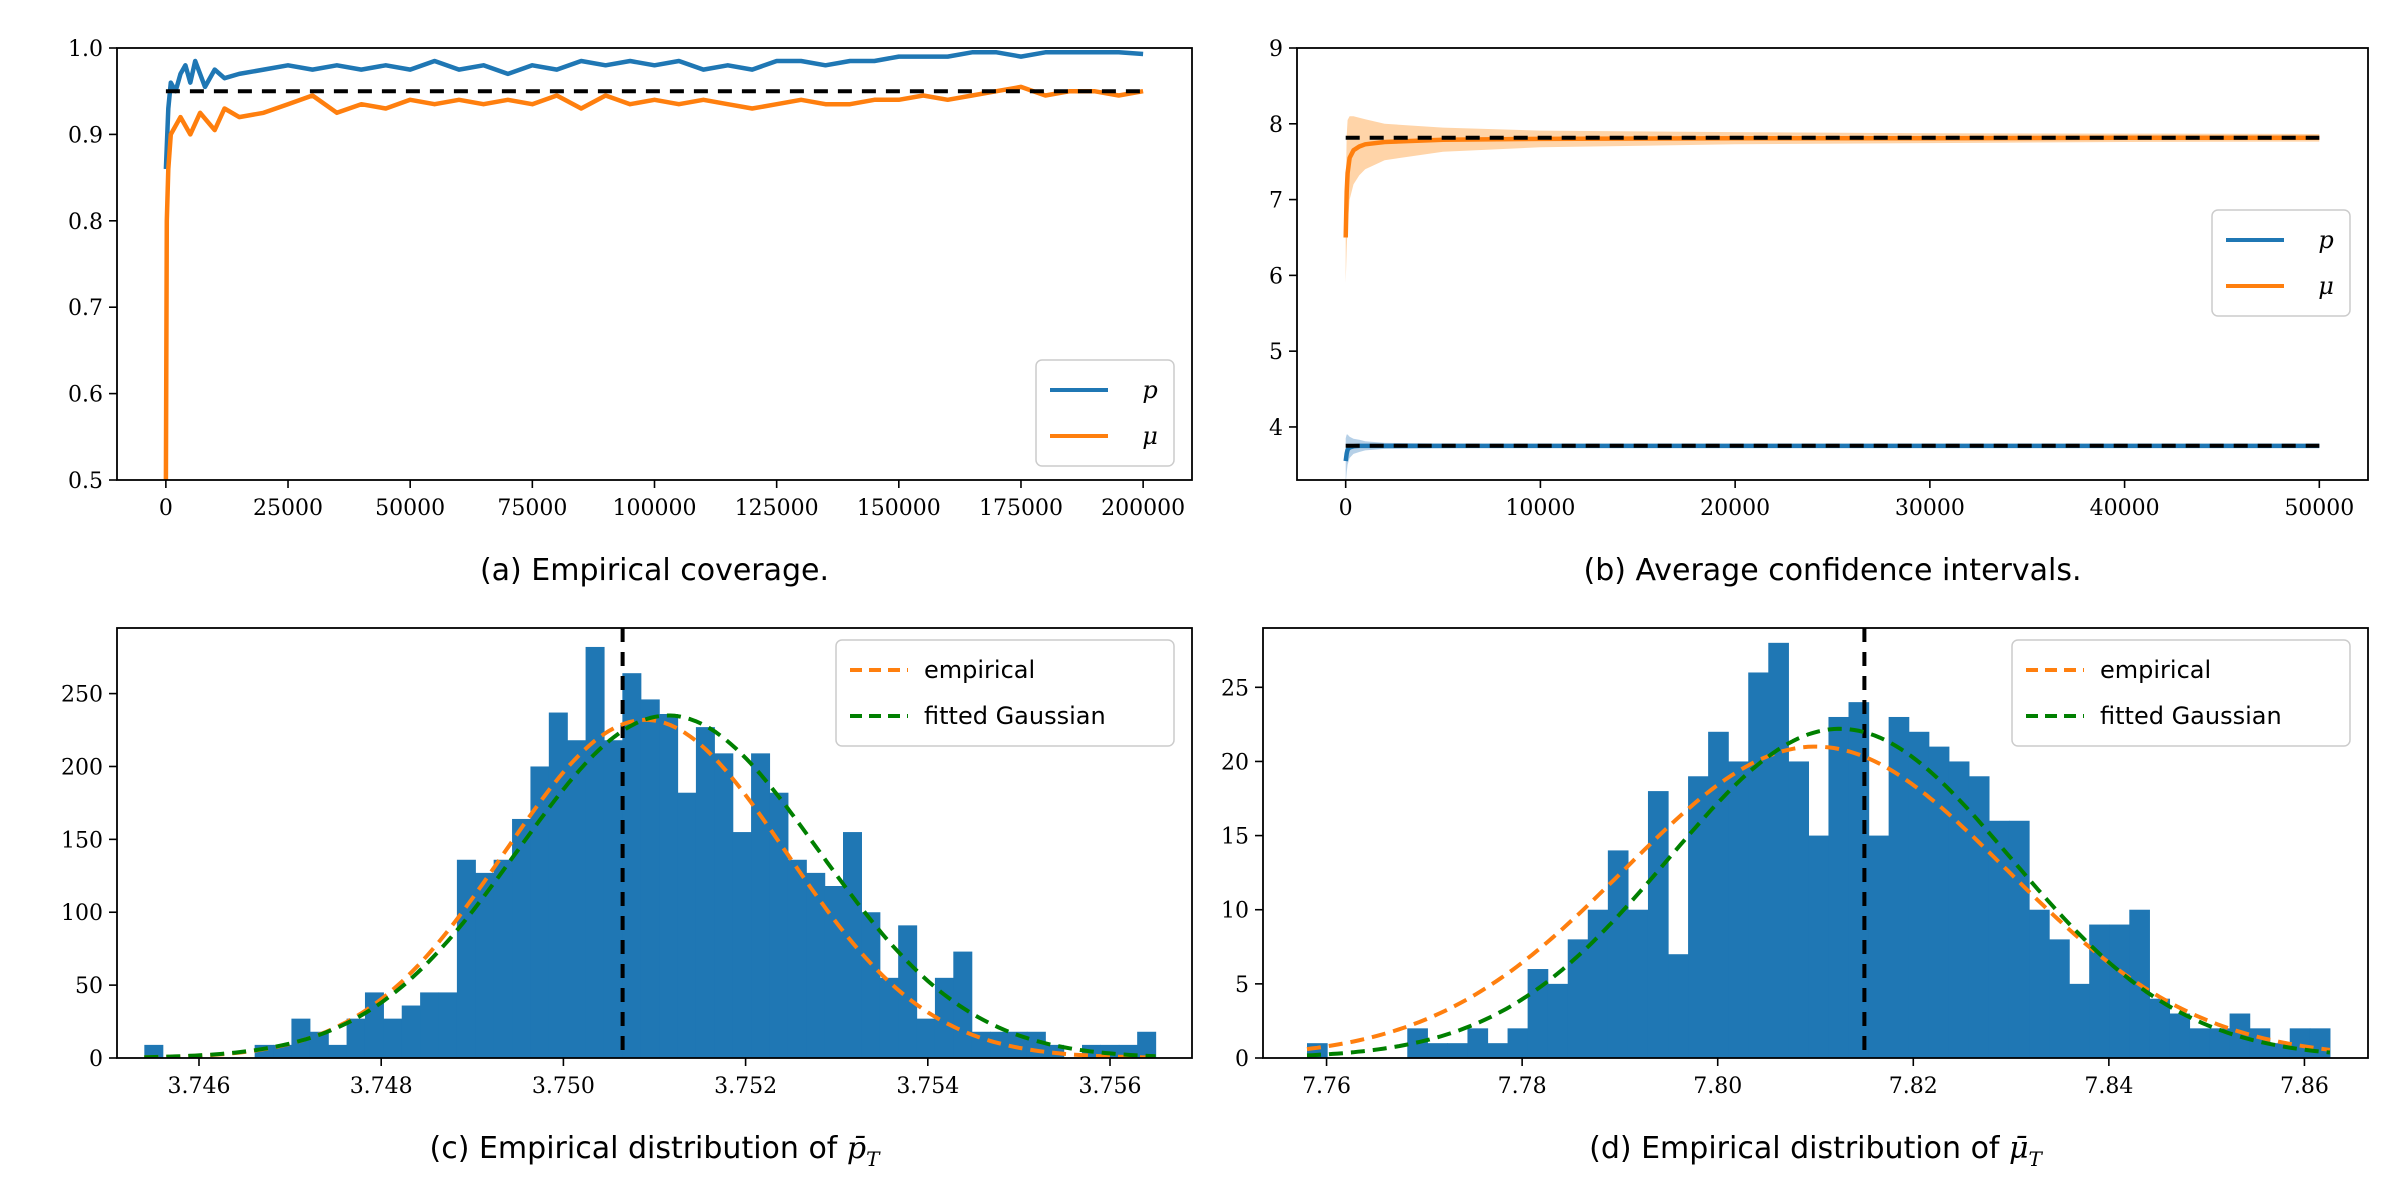 The height and width of the screenshot is (1200, 2400). I want to click on y-tick-label: 9, so click(1276, 49).